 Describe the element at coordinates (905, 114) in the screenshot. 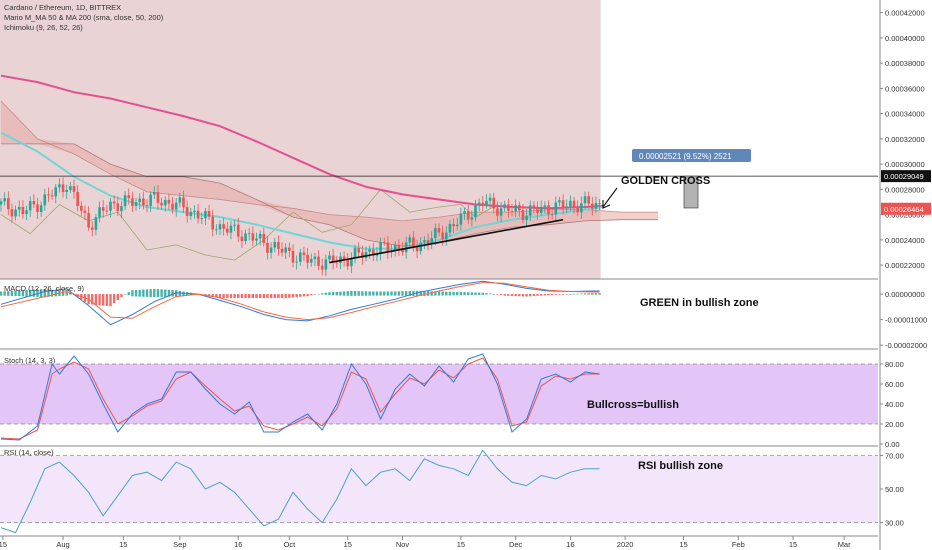

I see `price-tick-label: 0.00034000` at that location.